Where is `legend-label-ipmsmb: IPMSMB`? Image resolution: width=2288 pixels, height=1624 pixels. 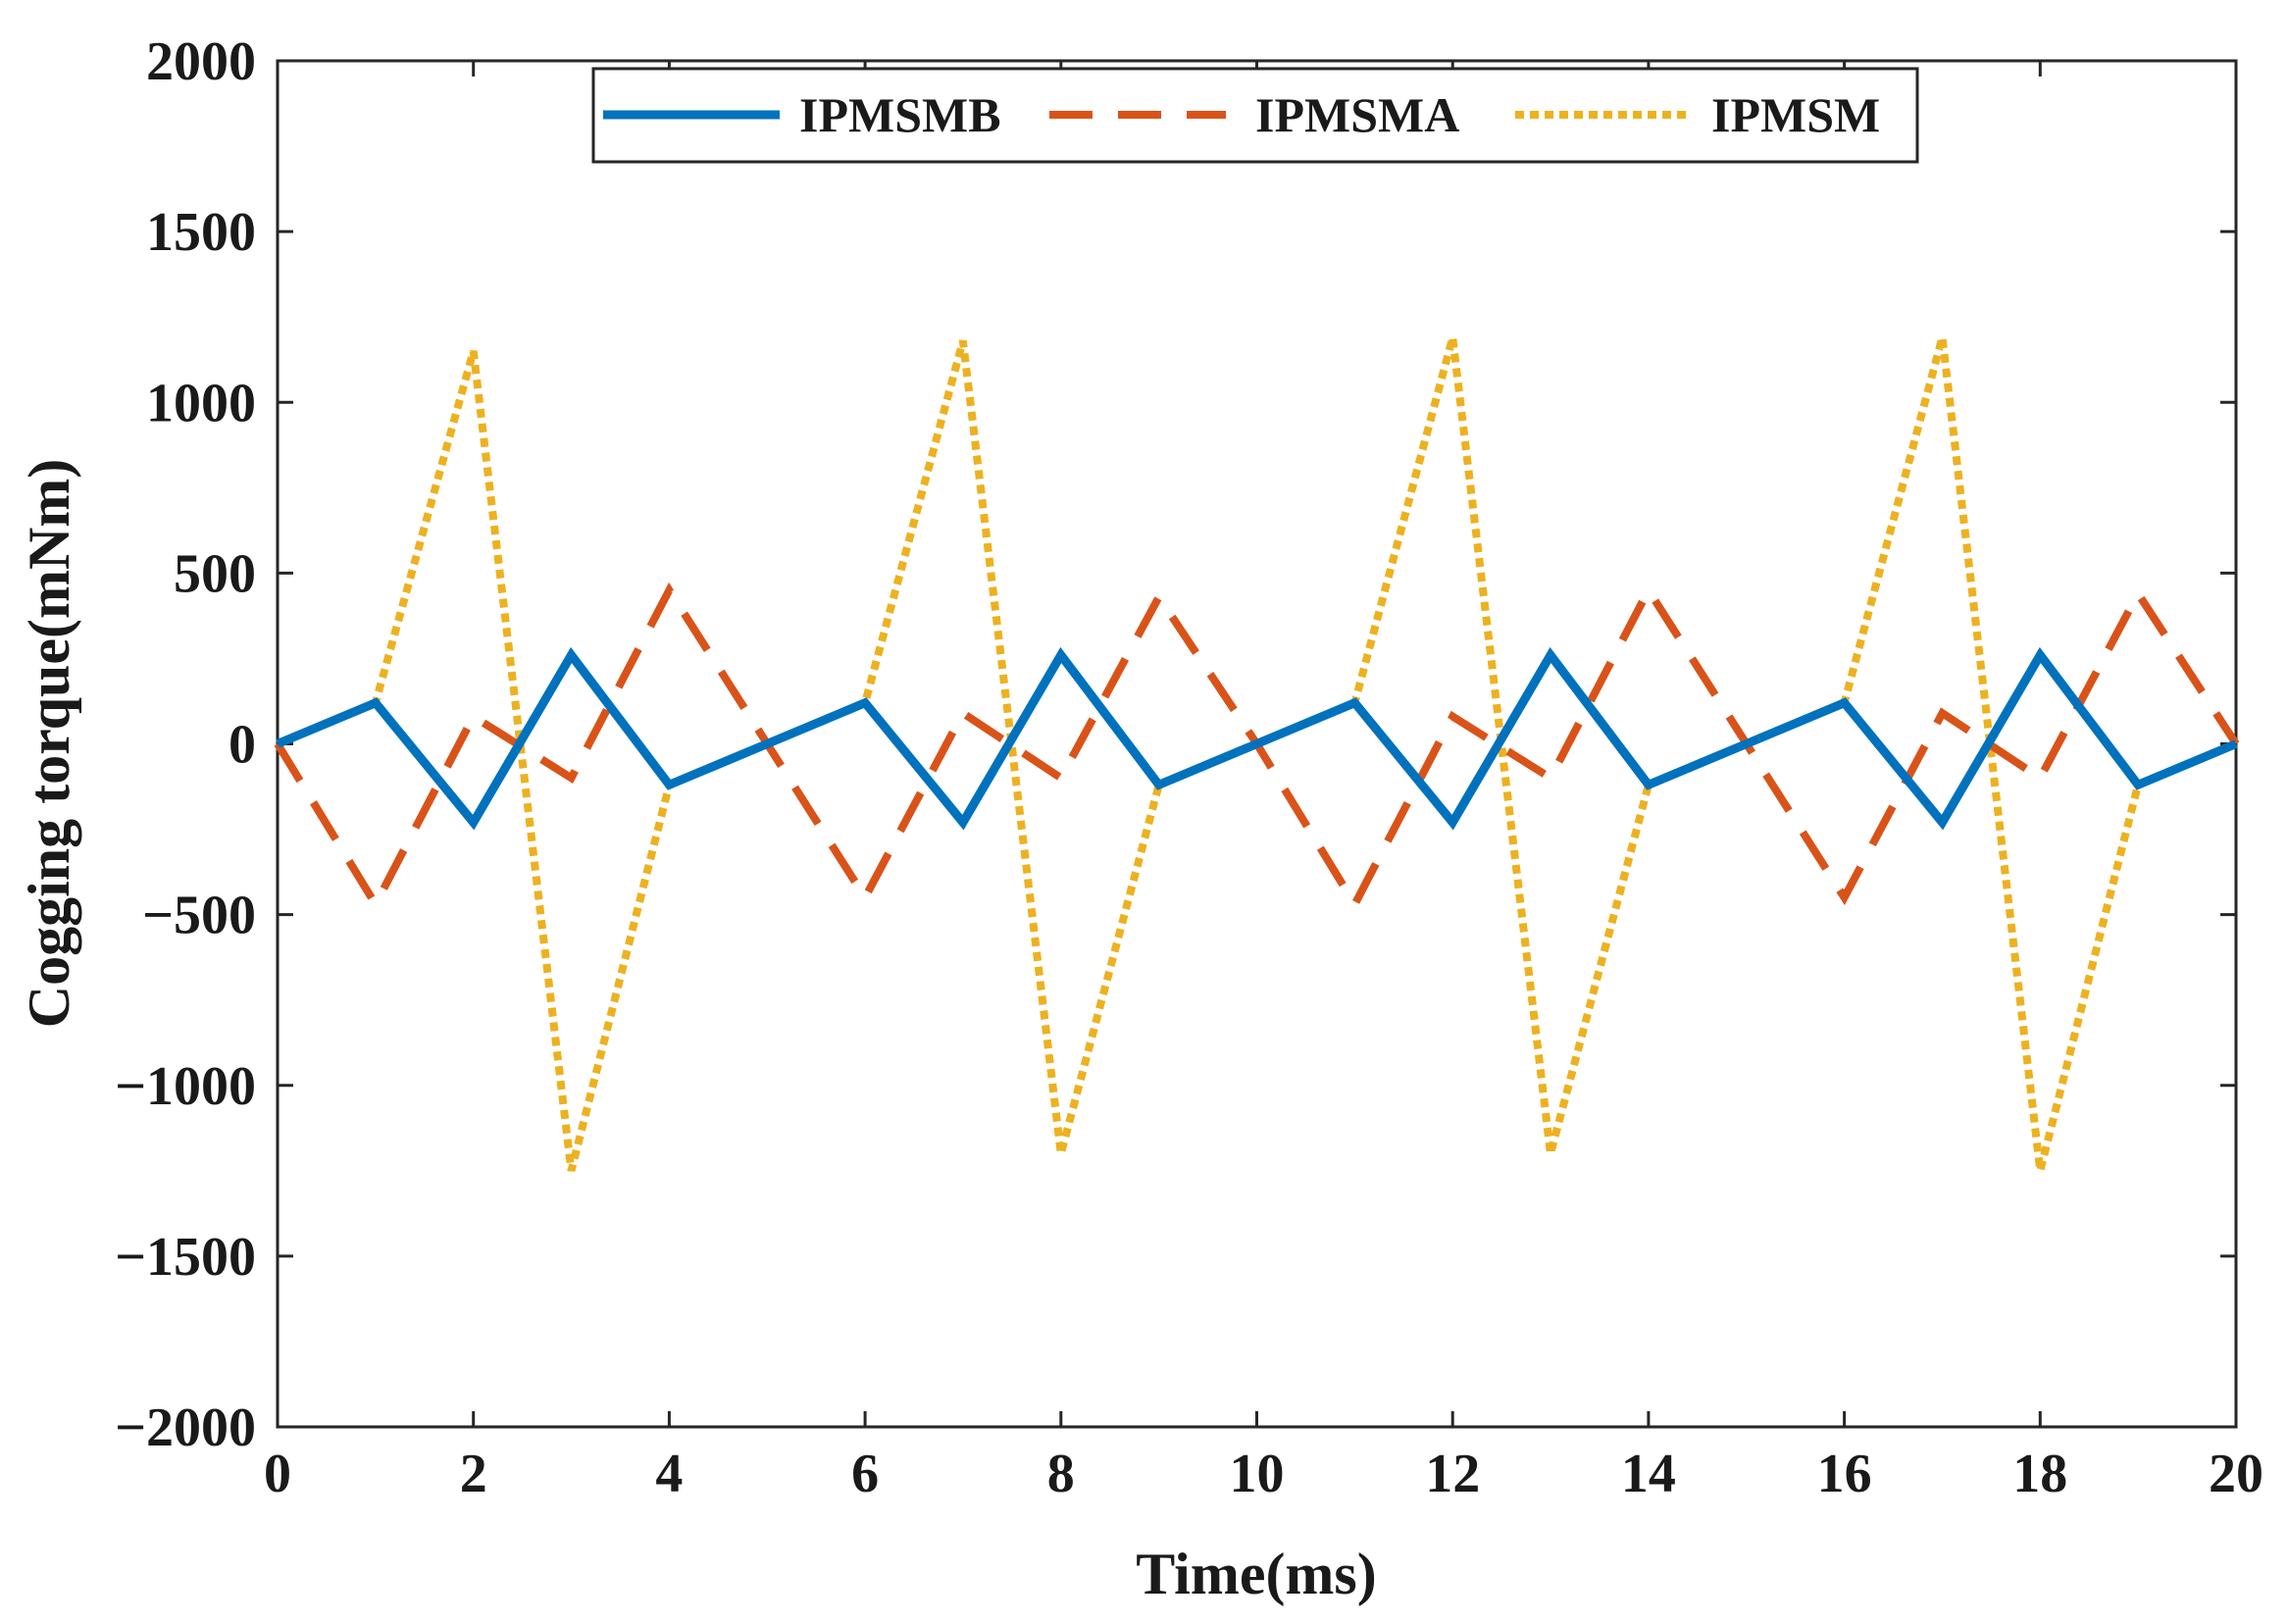 legend-label-ipmsmb: IPMSMB is located at coordinates (900, 114).